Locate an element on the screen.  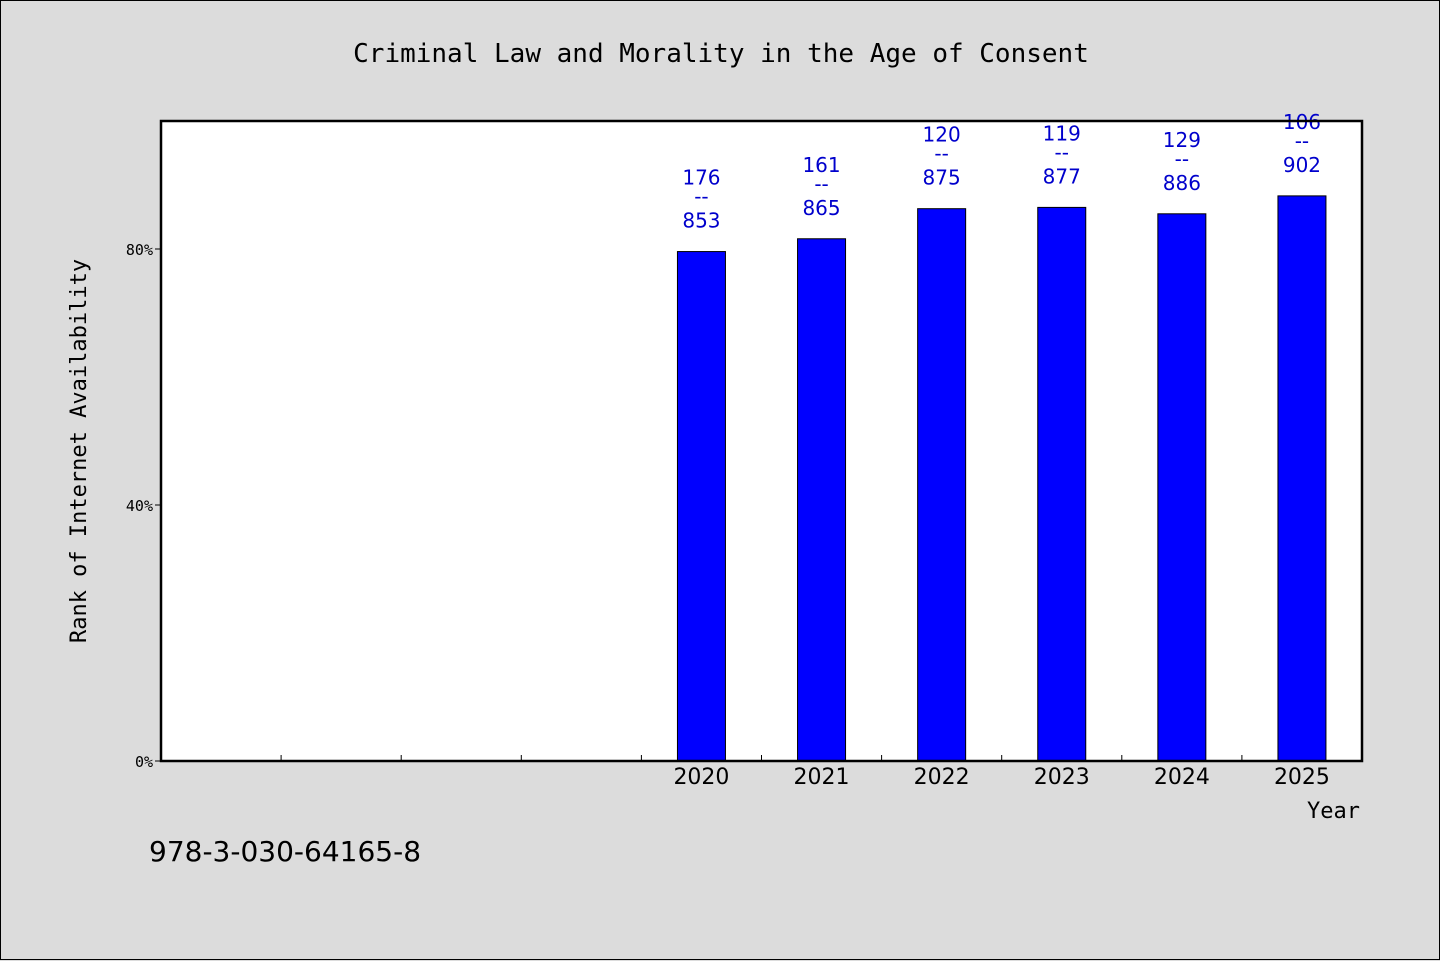
bar-label-top: 129 is located at coordinates (1182, 140).